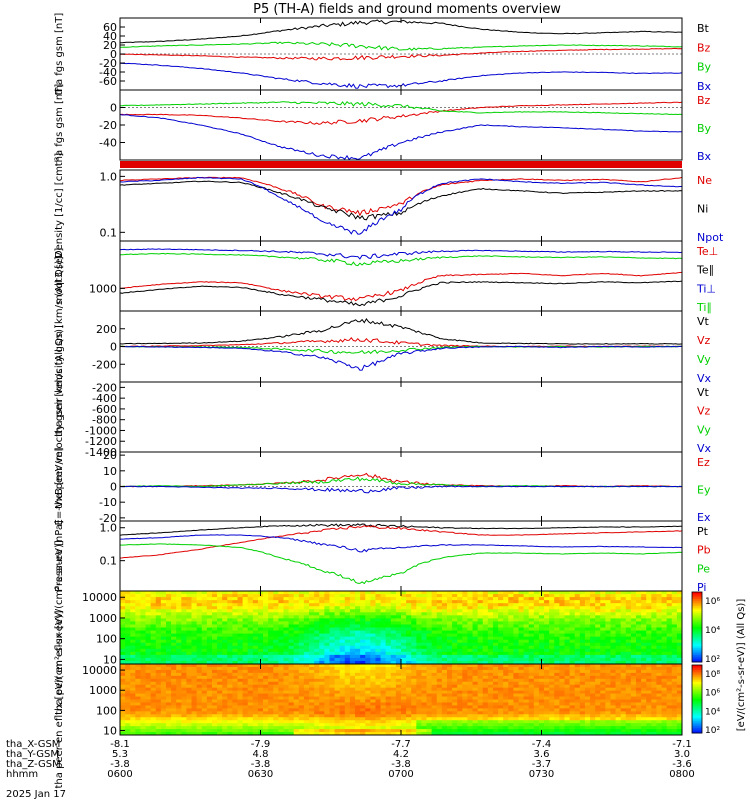 The height and width of the screenshot is (800, 750). Describe the element at coordinates (400, 358) in the screenshot. I see `series-line-Vx` at that location.